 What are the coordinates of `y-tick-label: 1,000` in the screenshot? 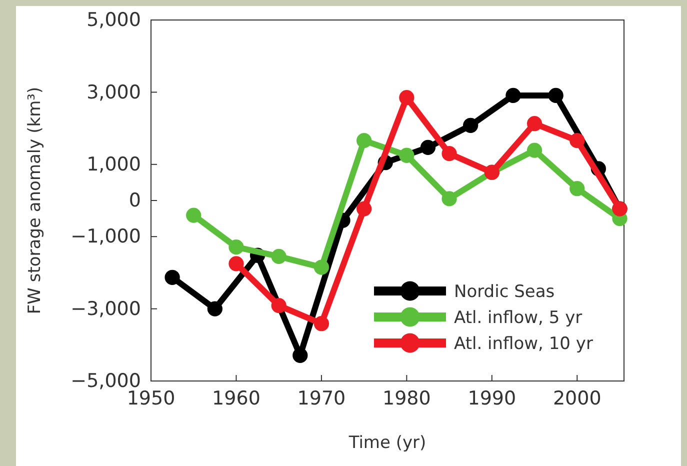 It's located at (113, 164).